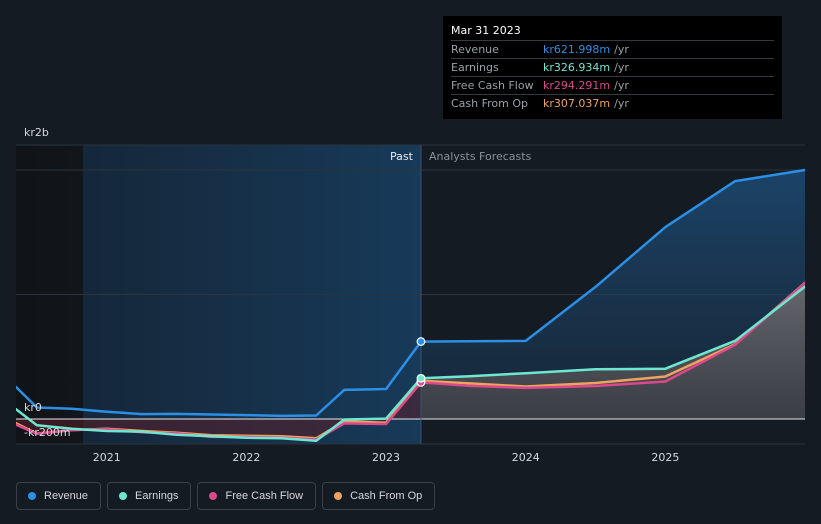 Image resolution: width=821 pixels, height=524 pixels. I want to click on tooltip-date: Mar 31 2023, so click(486, 30).